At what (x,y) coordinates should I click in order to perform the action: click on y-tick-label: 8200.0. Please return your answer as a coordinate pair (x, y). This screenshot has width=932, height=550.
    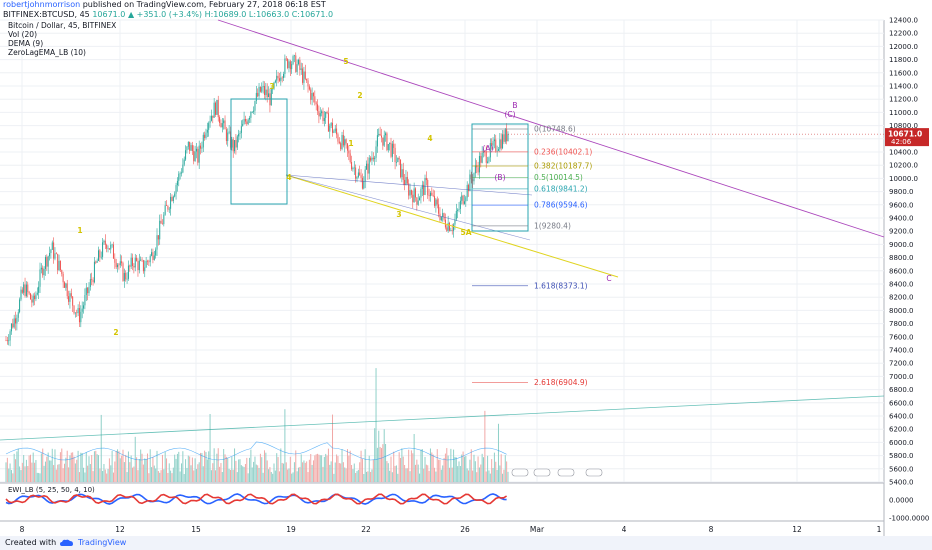
    Looking at the image, I should click on (901, 298).